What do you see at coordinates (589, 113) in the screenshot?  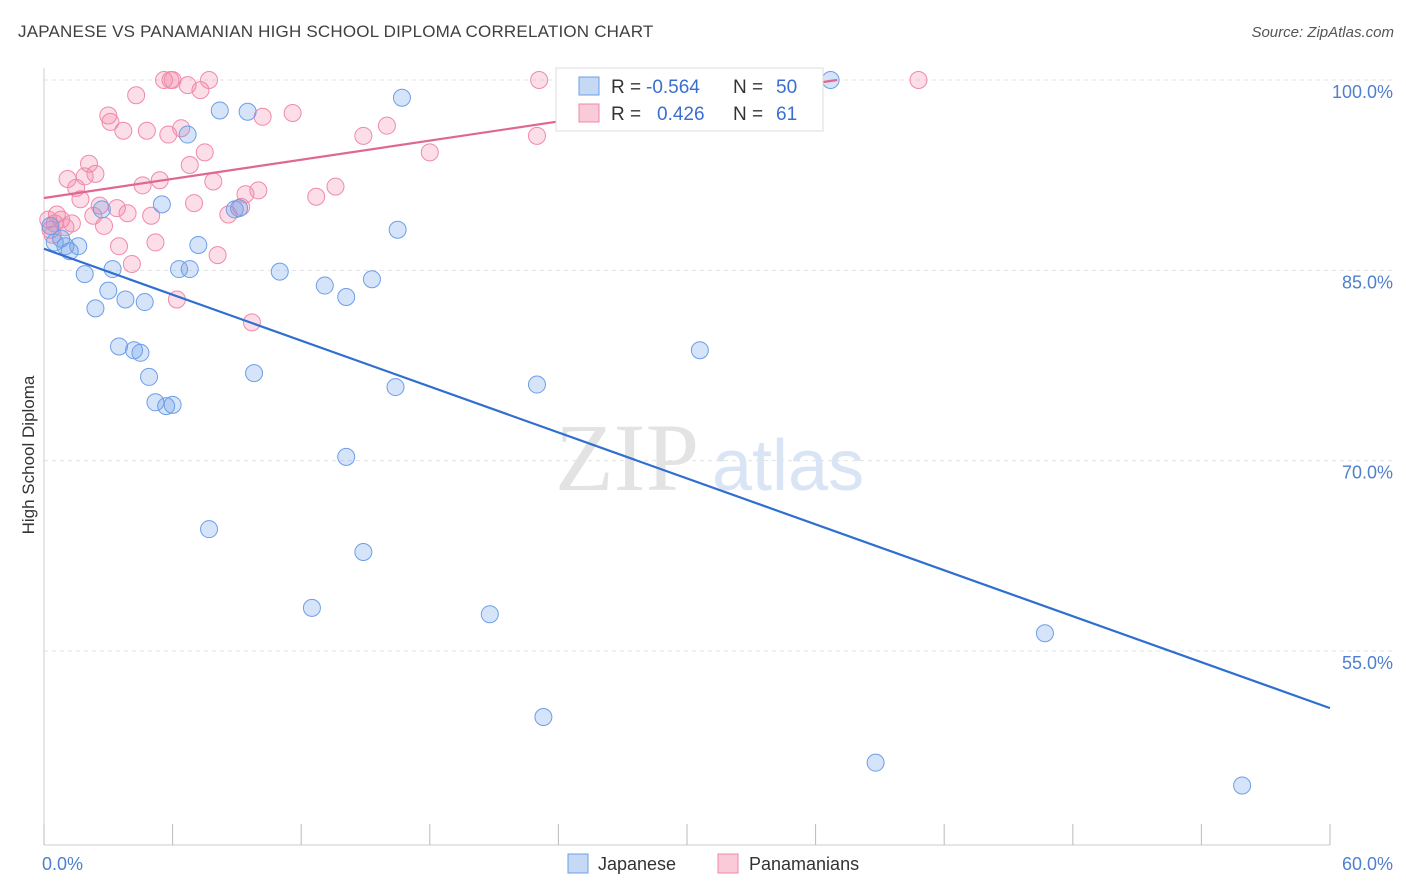 I see `legend-swatch-pink` at bounding box center [589, 113].